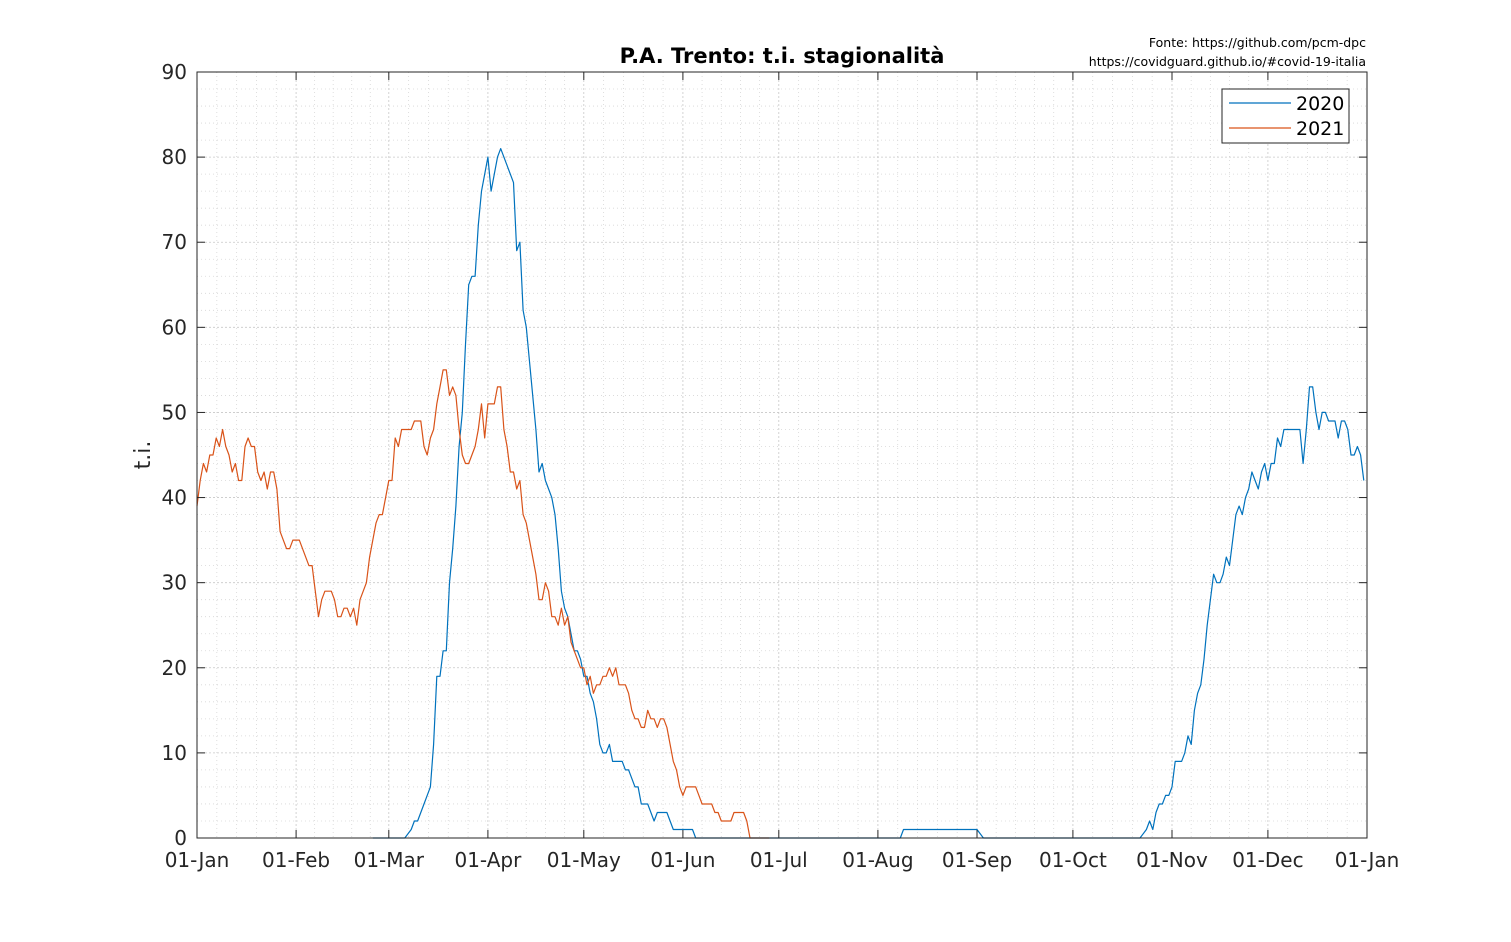  Describe the element at coordinates (143, 455) in the screenshot. I see `y-axis-label: t.i.` at that location.